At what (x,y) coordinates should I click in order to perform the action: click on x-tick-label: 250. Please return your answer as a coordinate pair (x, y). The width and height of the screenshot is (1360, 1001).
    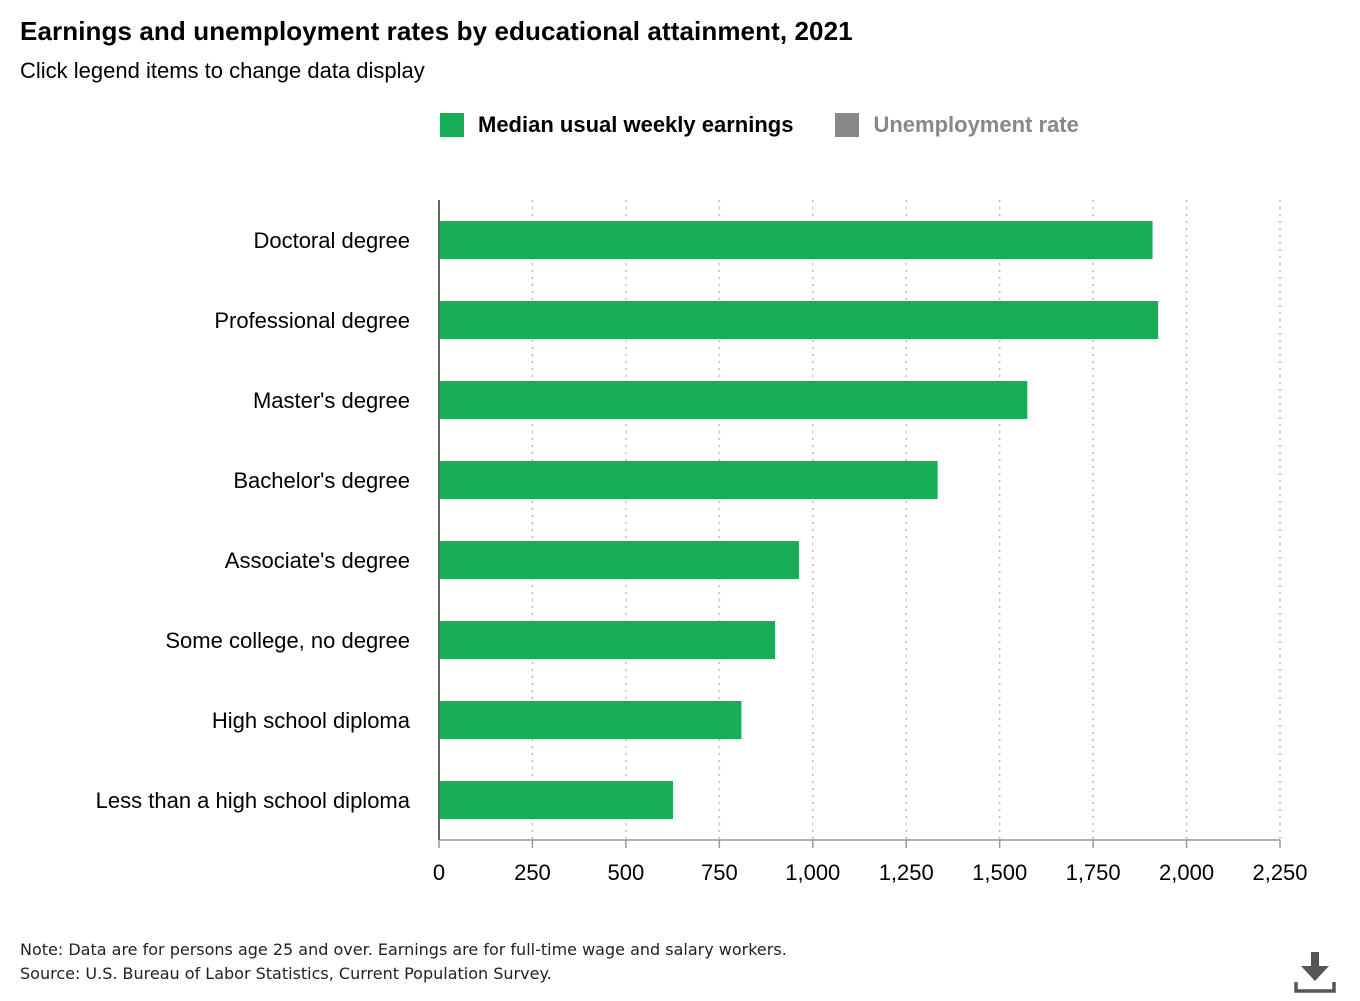
    Looking at the image, I should click on (532, 872).